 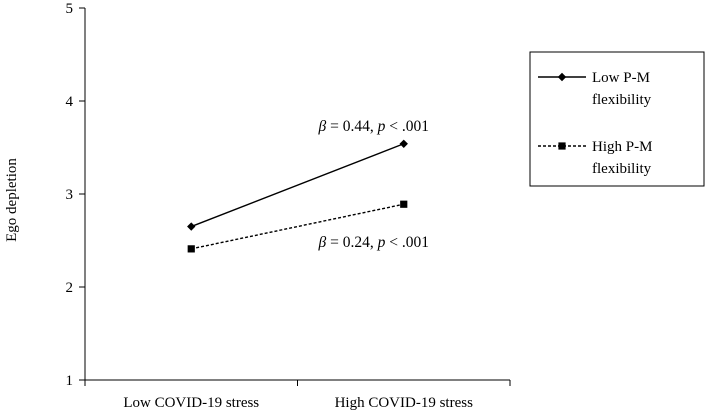 What do you see at coordinates (191, 403) in the screenshot?
I see `x-tick-label: Low COVID-19 stress` at bounding box center [191, 403].